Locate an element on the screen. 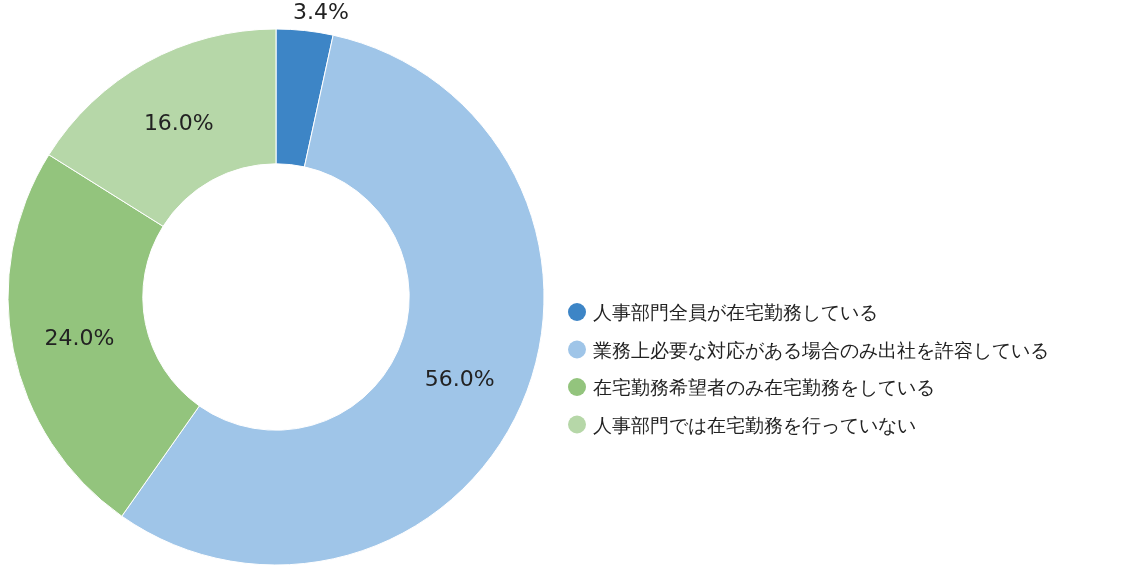  data-label: 56.0% is located at coordinates (459, 378).